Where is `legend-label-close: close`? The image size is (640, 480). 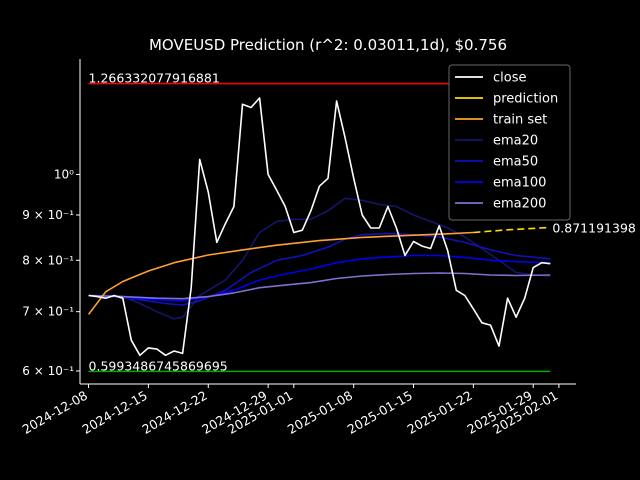 legend-label-close: close is located at coordinates (509, 78).